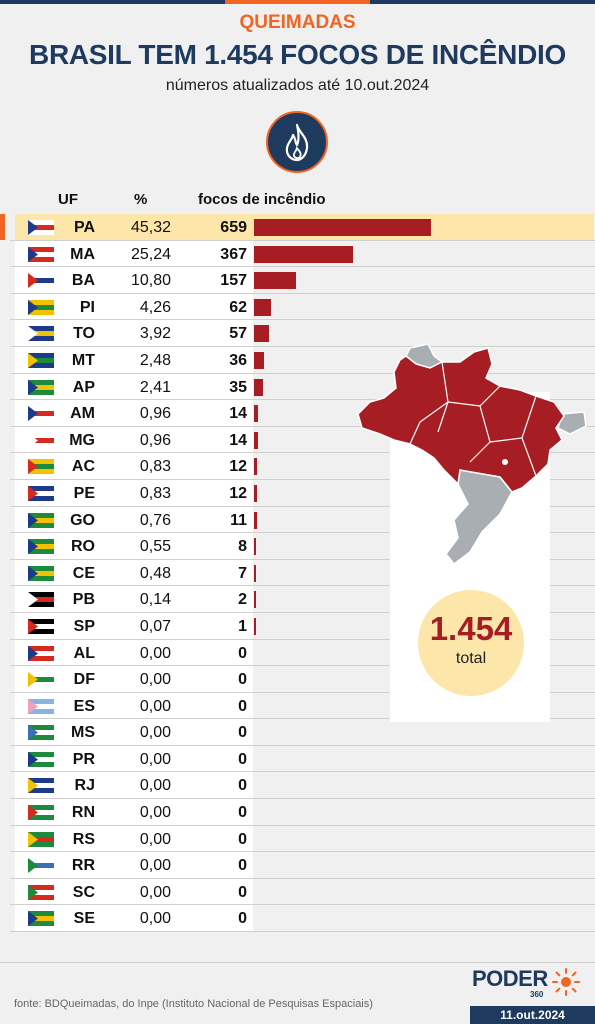  What do you see at coordinates (134, 333) in the screenshot?
I see `row-cells: TO 3,92 57` at bounding box center [134, 333].